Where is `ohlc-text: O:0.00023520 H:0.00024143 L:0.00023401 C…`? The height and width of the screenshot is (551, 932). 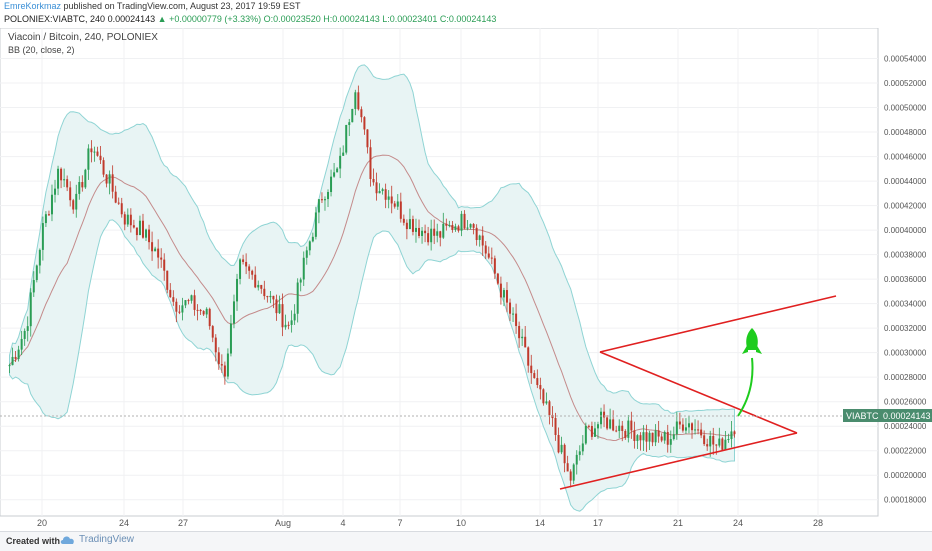
ohlc-text: O:0.00023520 H:0.00024143 L:0.00023401 C… is located at coordinates (380, 19).